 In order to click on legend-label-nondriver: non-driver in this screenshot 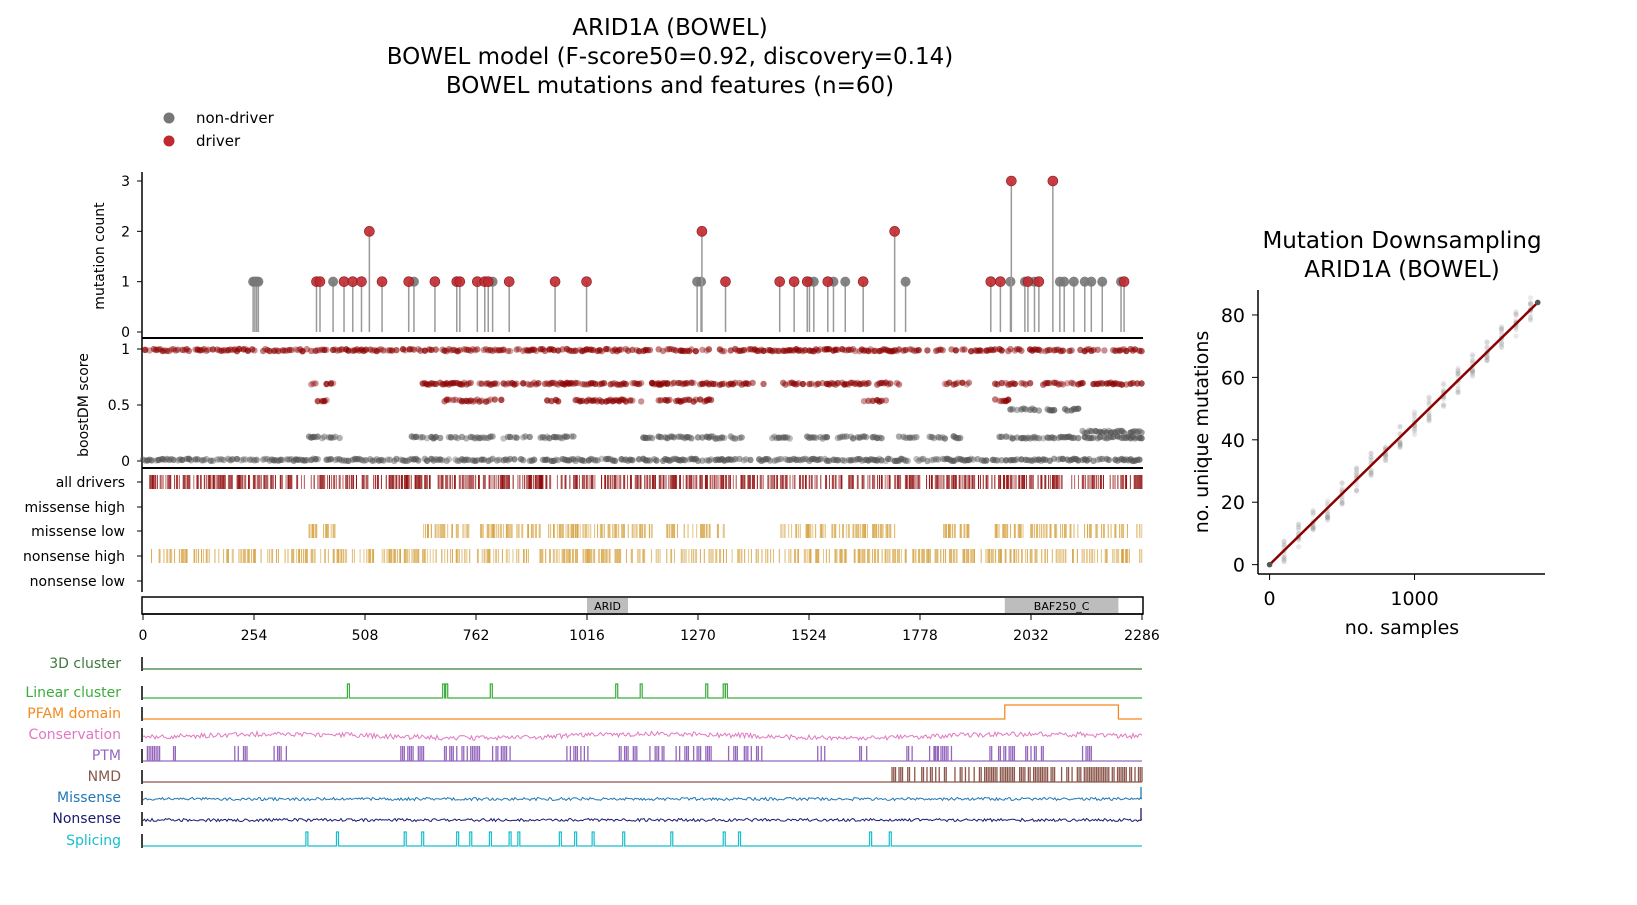, I will do `click(235, 118)`.